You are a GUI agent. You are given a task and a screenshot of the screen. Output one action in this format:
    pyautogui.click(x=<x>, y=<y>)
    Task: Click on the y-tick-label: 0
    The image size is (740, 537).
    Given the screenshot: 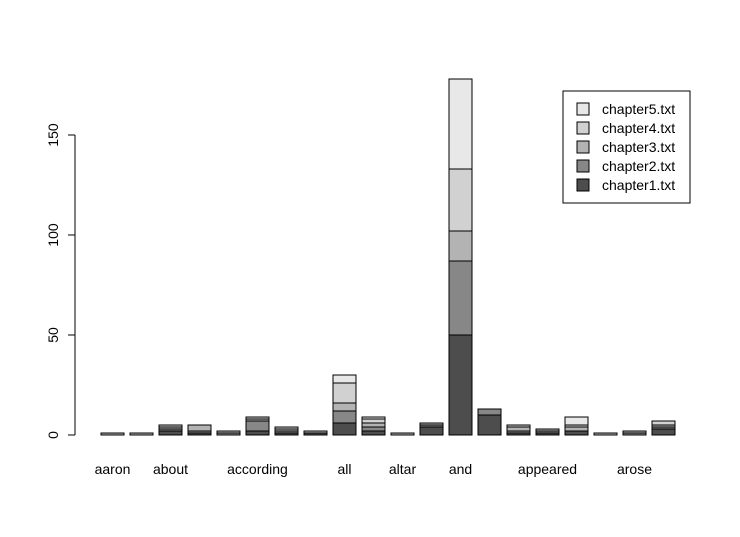 What is the action you would take?
    pyautogui.click(x=53, y=435)
    